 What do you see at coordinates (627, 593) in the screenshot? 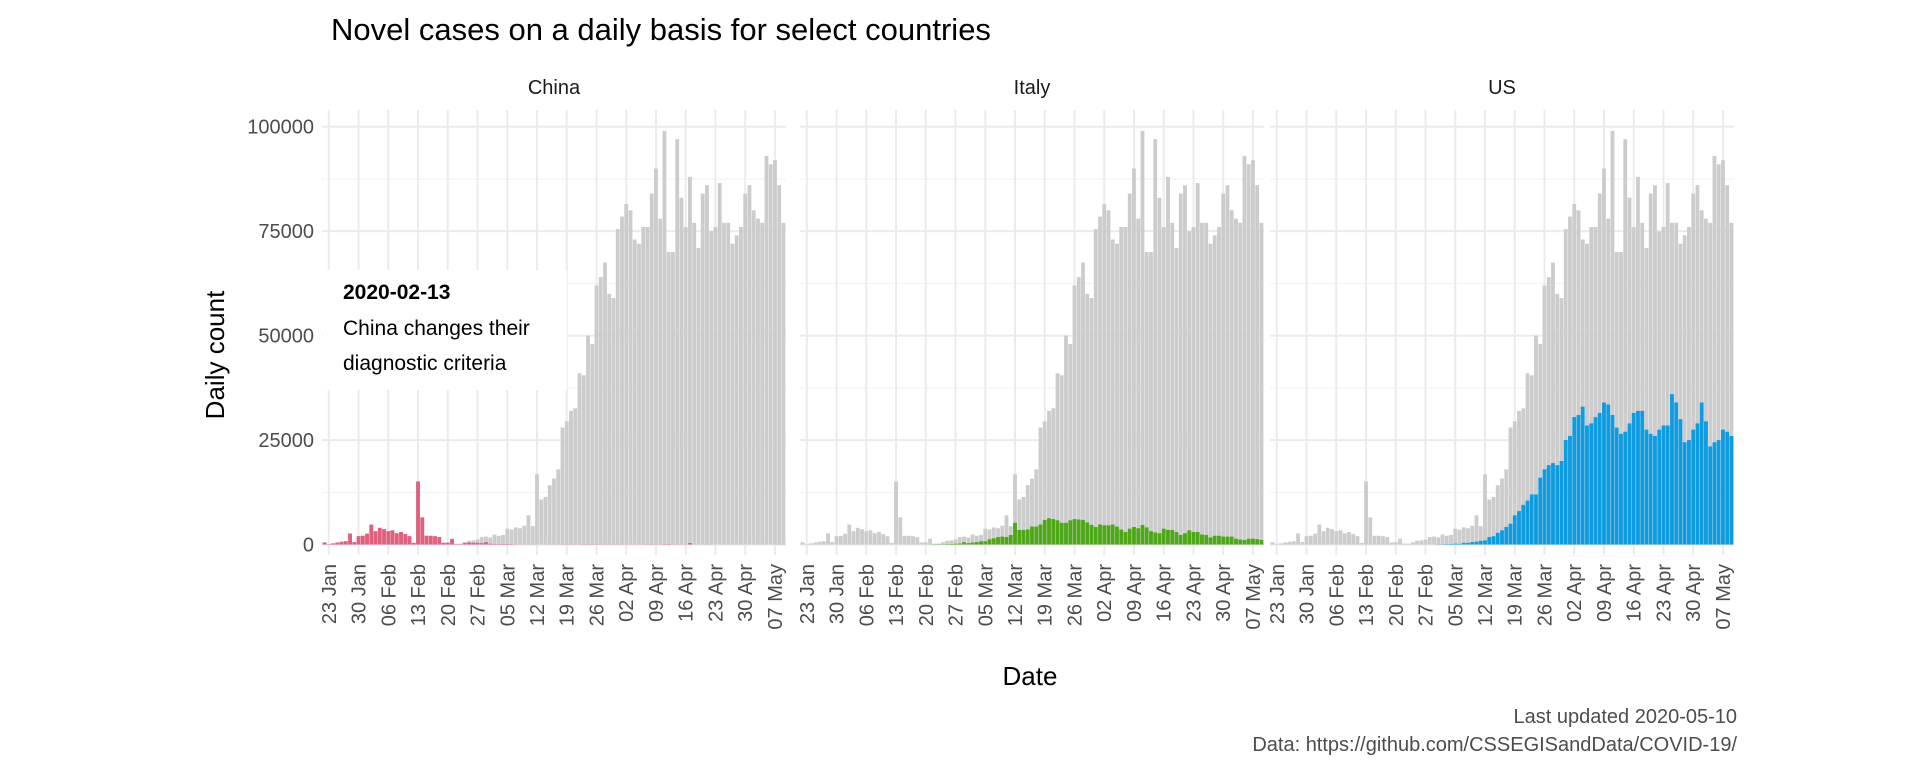
I see `x-tick-label: 02 Apr` at bounding box center [627, 593].